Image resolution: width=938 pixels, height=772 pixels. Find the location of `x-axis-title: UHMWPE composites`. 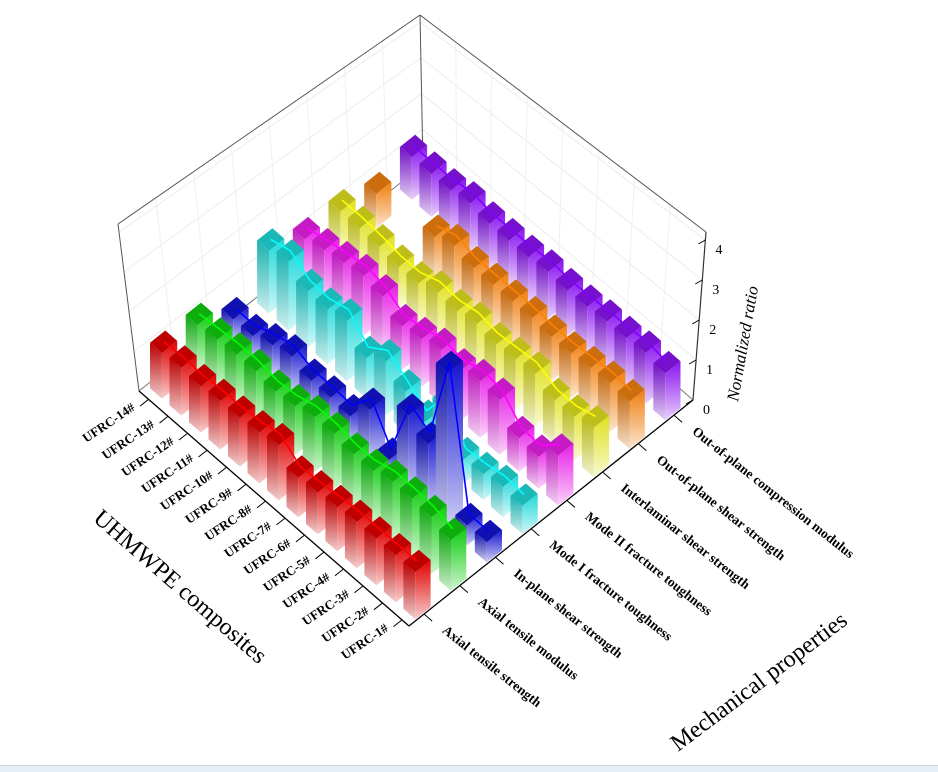

x-axis-title: UHMWPE composites is located at coordinates (180, 587).